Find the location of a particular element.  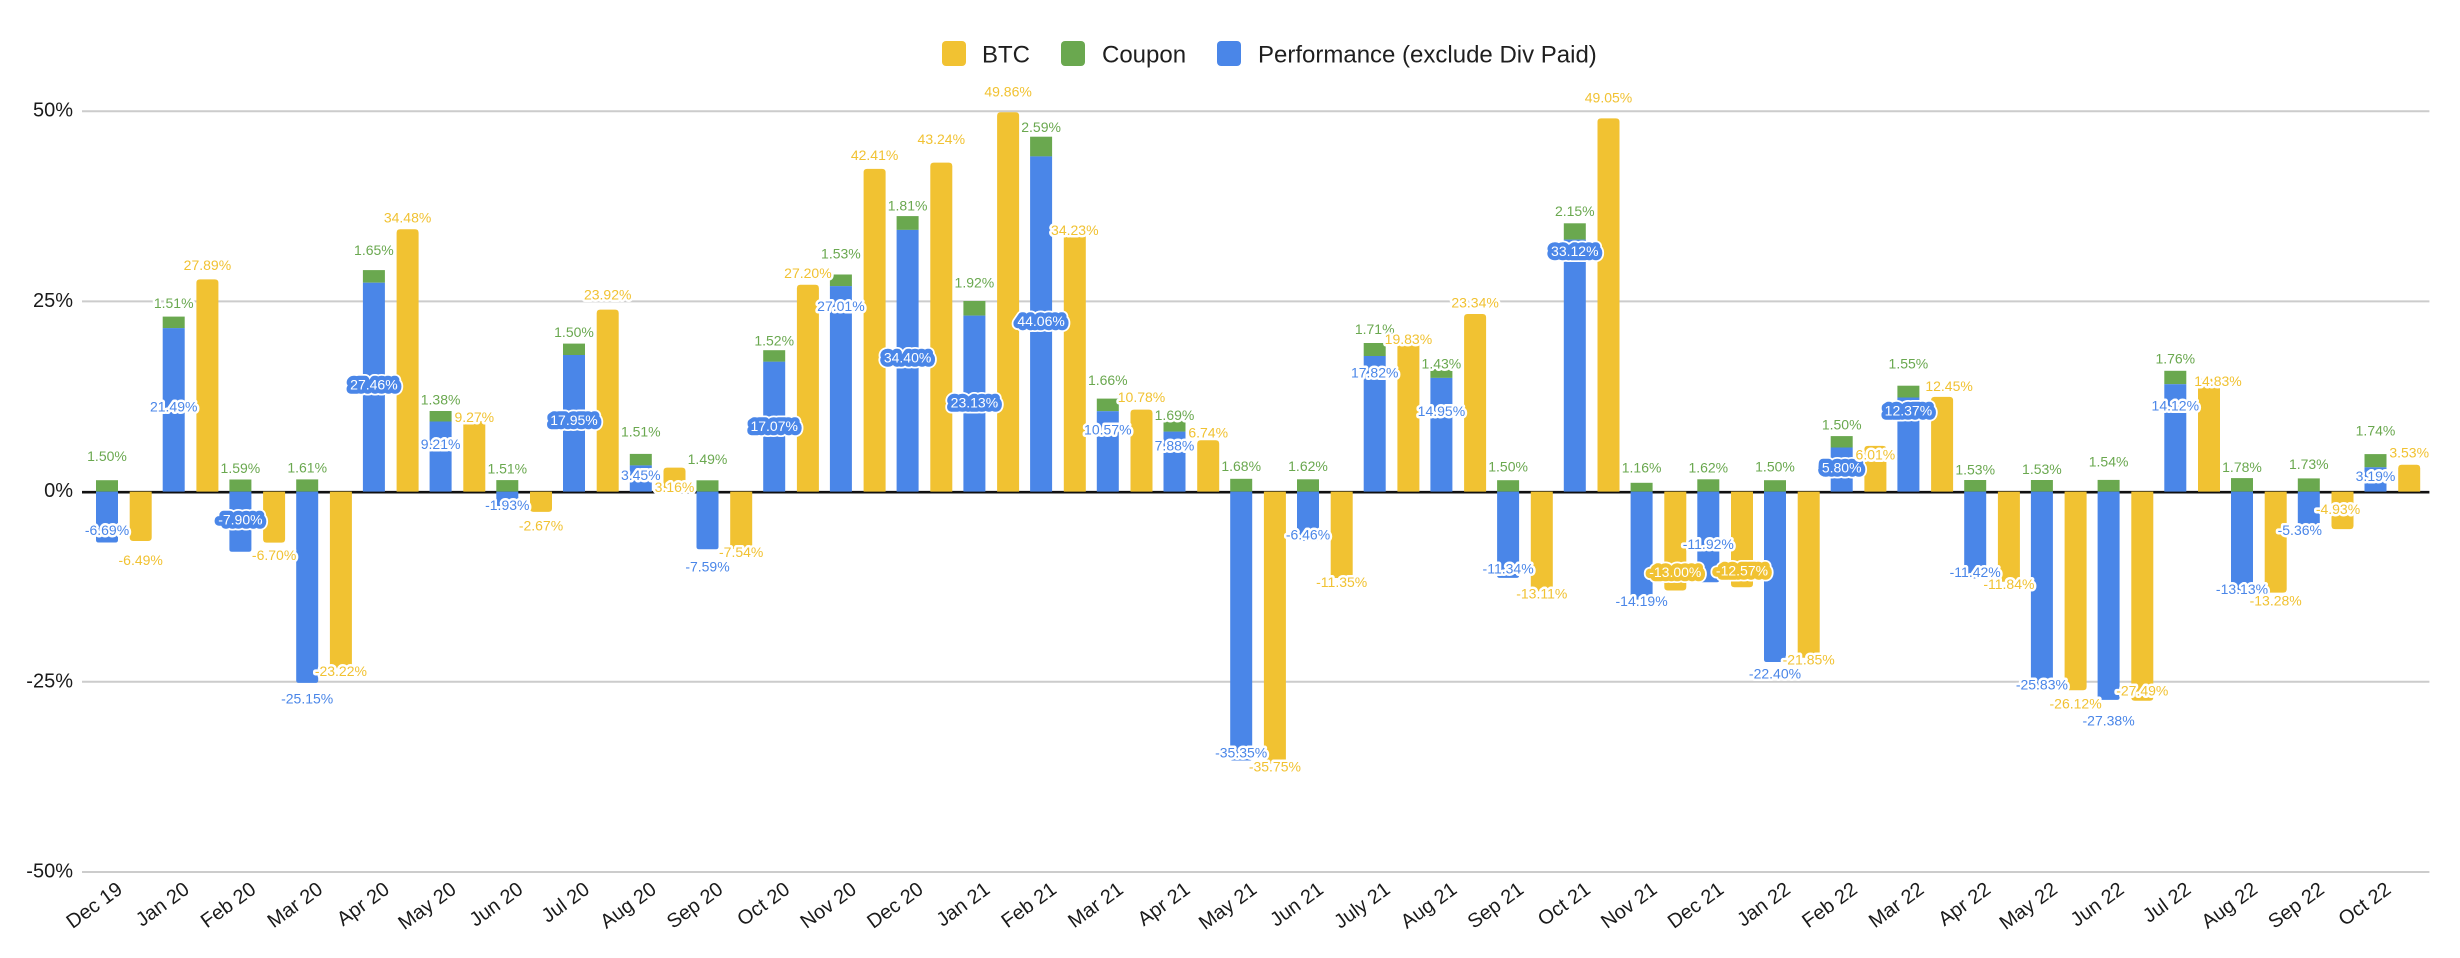

svg-text: 3.45% is located at coordinates (641, 475).